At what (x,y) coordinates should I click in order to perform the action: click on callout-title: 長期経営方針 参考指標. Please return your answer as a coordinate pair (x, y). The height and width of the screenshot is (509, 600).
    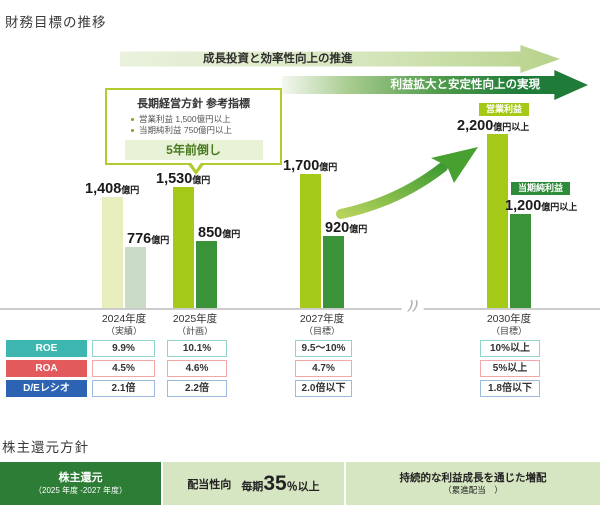
    Looking at the image, I should click on (193, 104).